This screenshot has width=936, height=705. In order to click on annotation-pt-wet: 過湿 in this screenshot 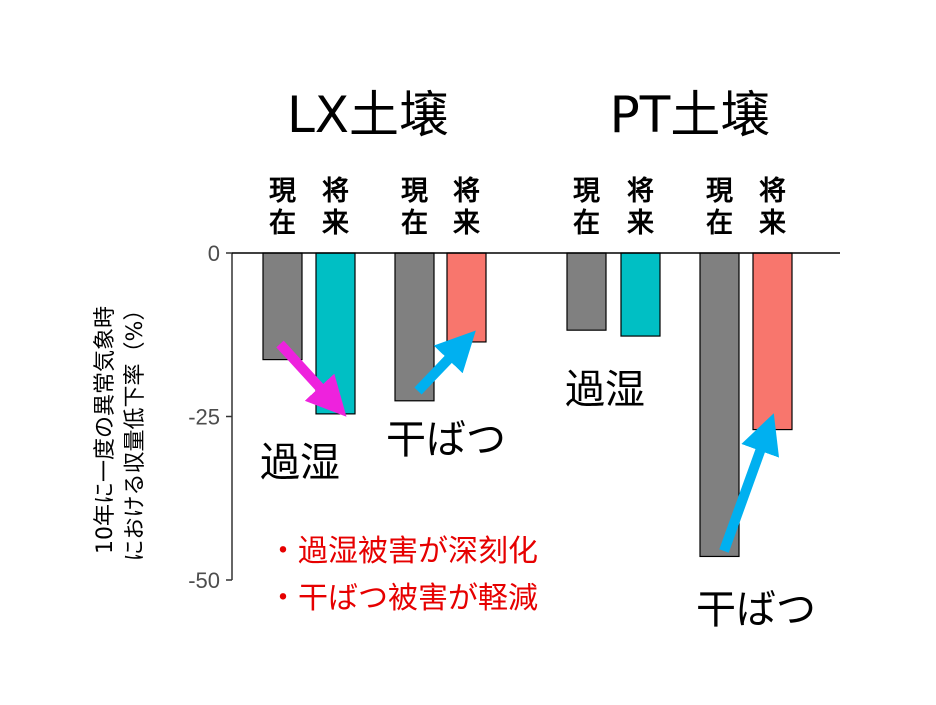, I will do `click(605, 390)`.